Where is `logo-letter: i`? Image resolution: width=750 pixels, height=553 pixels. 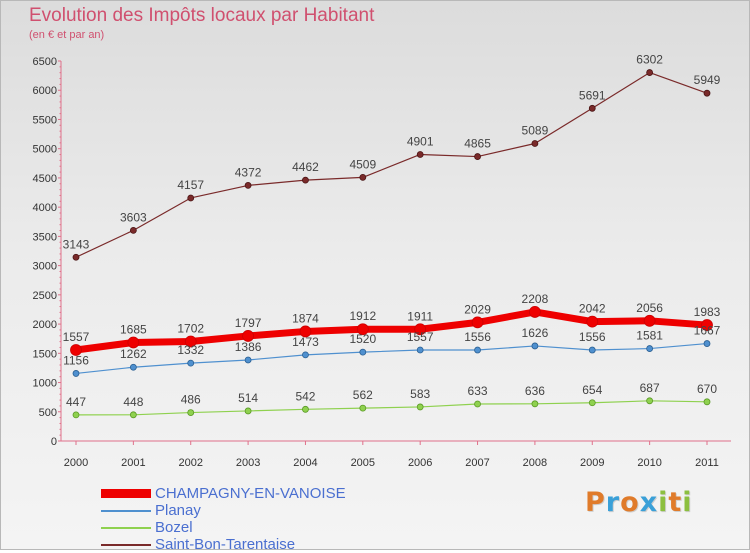
logo-letter: i is located at coordinates (663, 502).